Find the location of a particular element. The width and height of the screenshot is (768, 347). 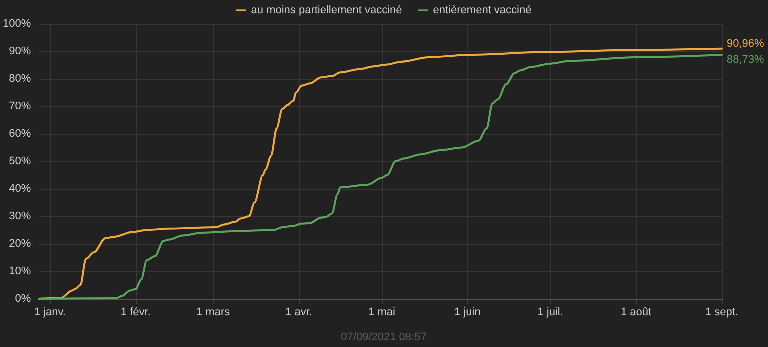

y-tick-label: 30% is located at coordinates (20, 216).